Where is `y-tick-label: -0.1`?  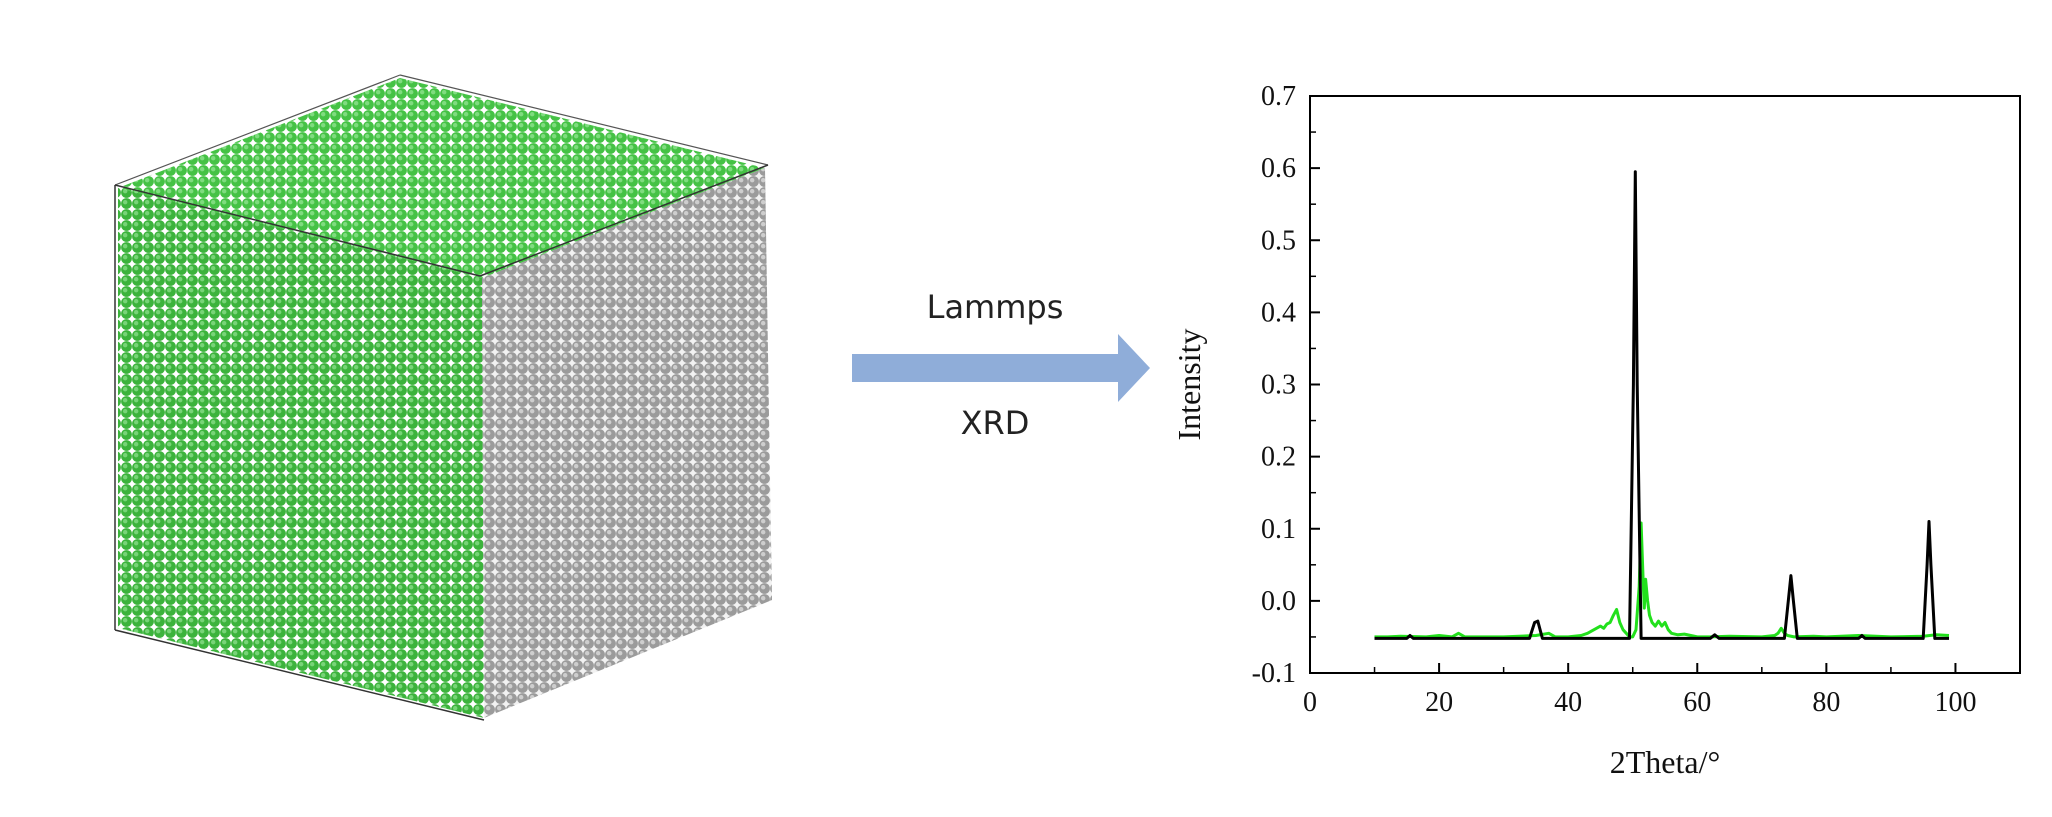
y-tick-label: -0.1 is located at coordinates (1274, 673).